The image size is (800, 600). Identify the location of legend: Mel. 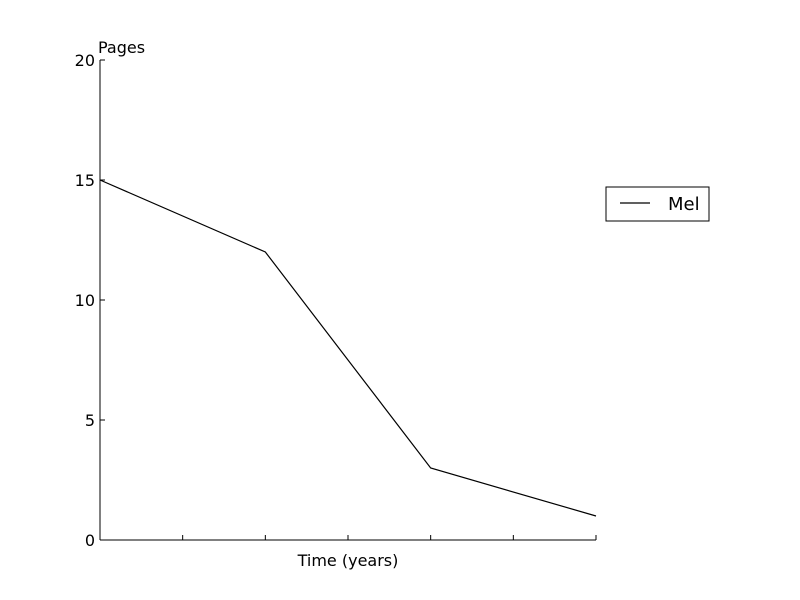
(657, 204).